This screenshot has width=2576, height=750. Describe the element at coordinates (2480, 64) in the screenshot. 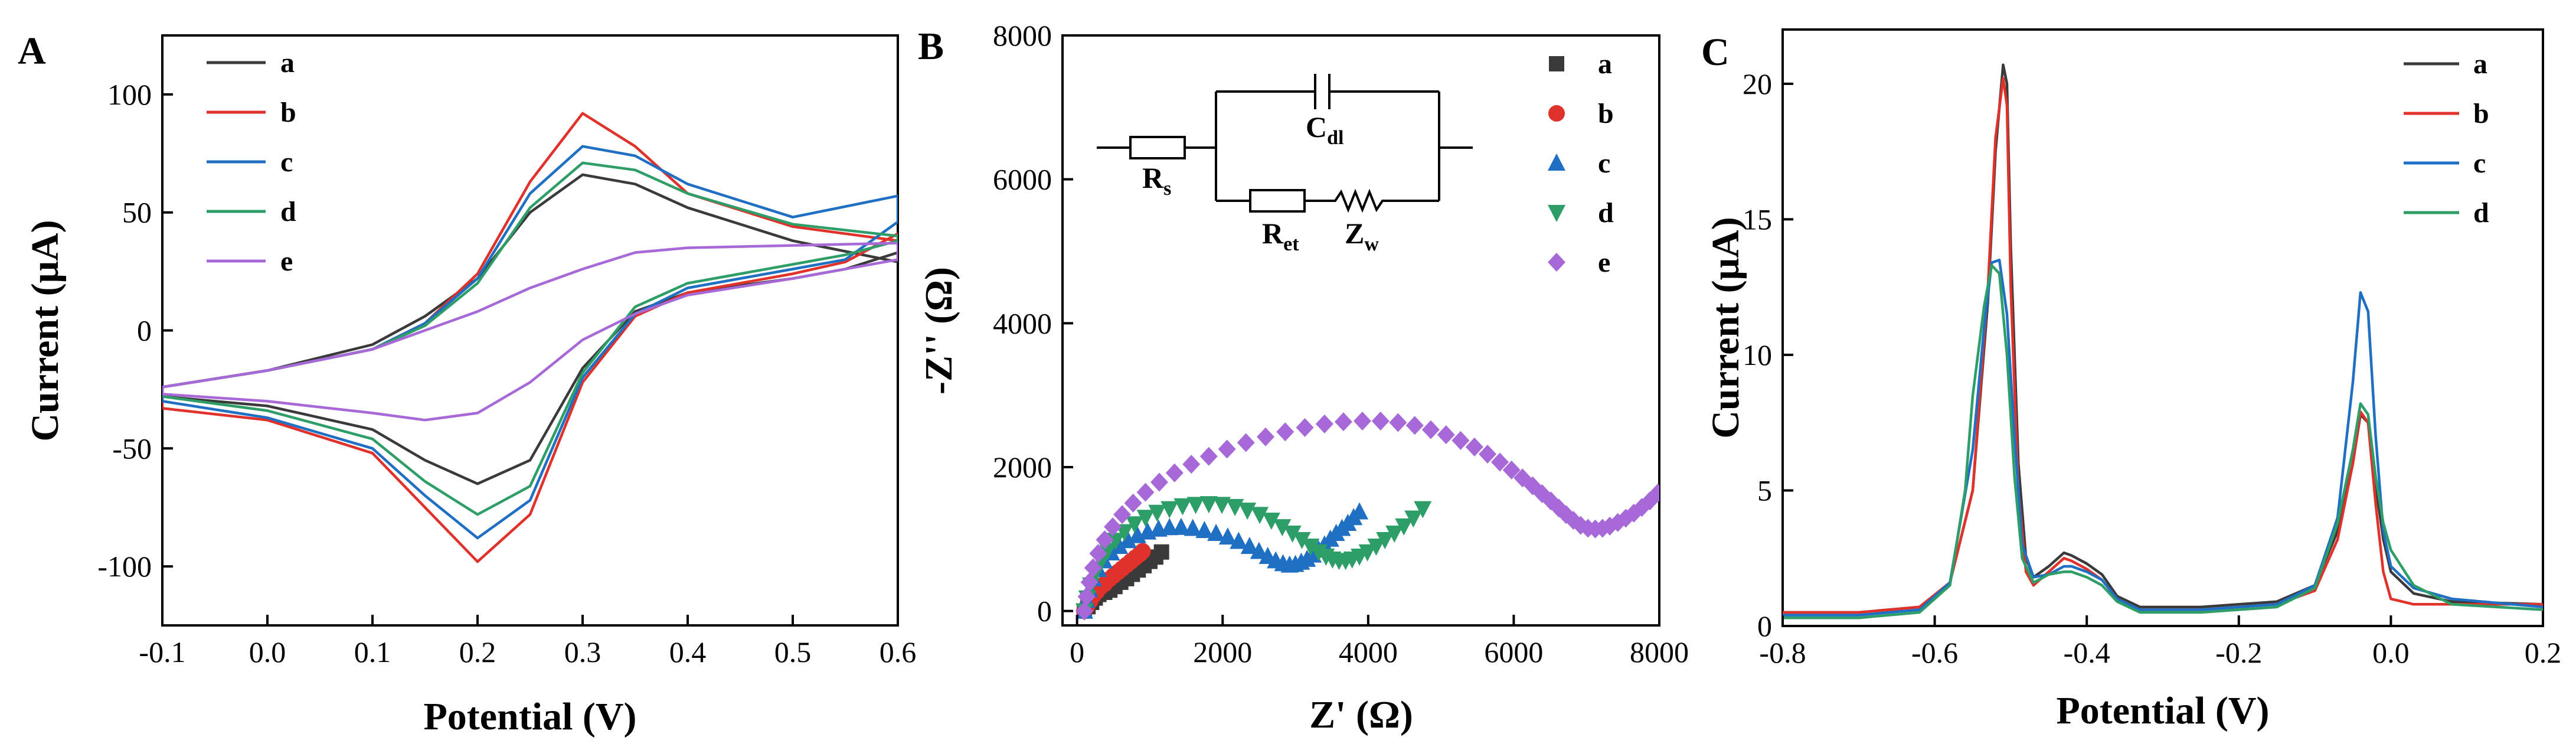

I see `panel-c-legend-label-a: a` at that location.